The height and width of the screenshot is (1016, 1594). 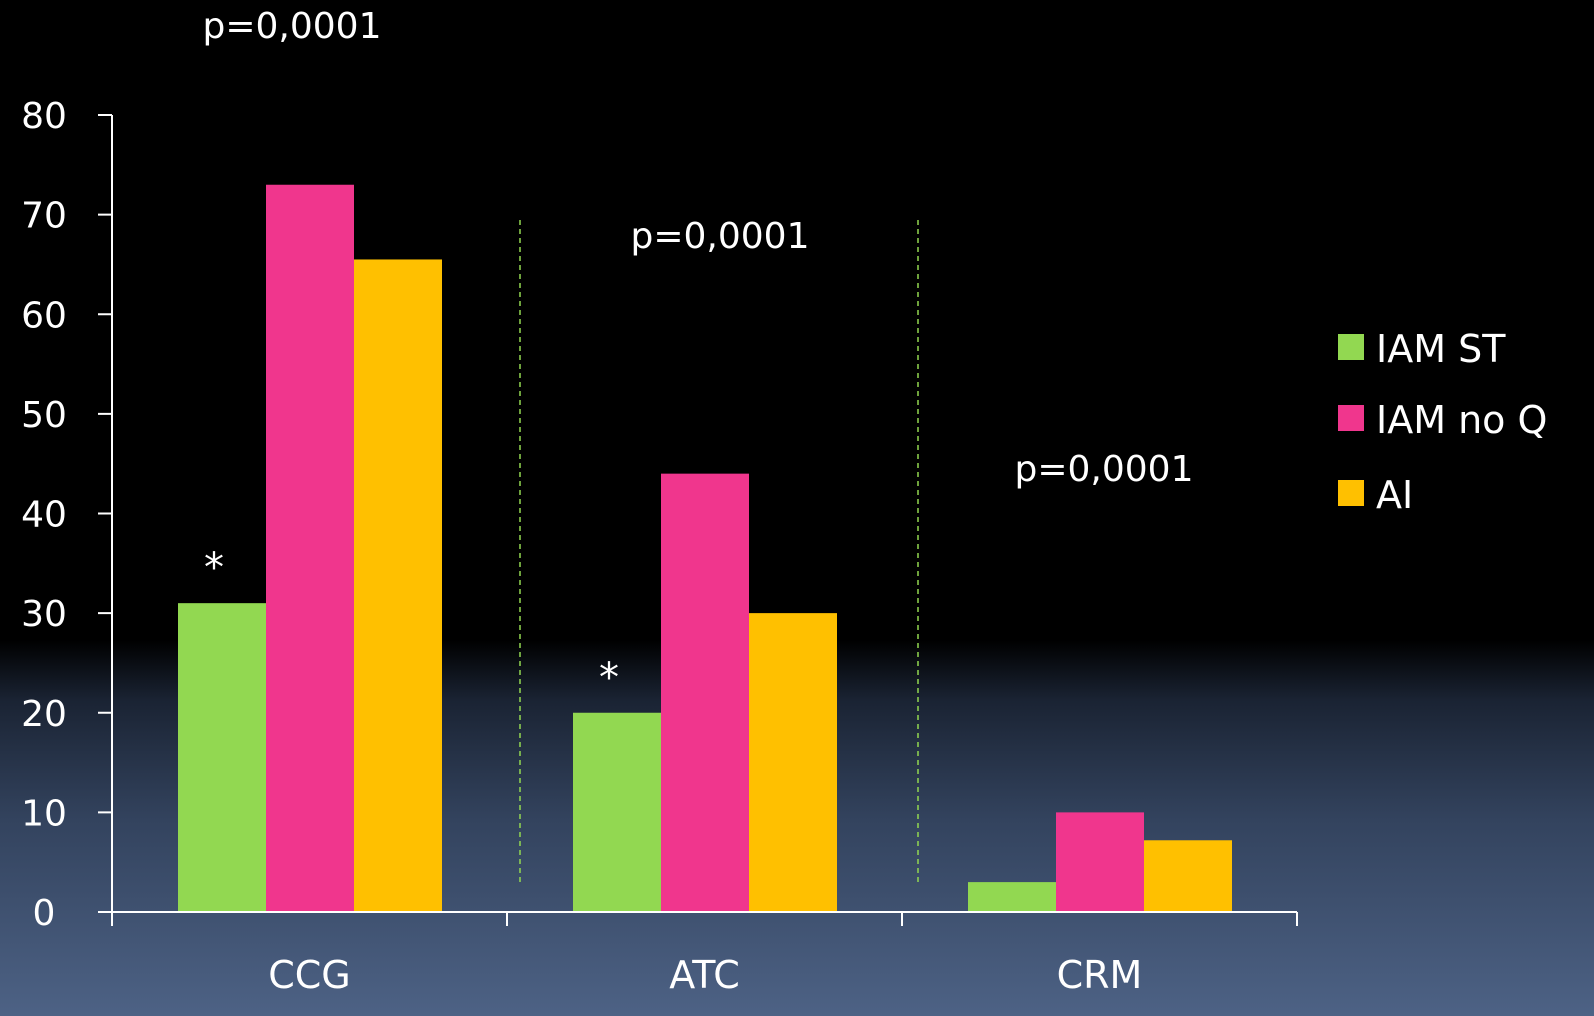 I want to click on legend-swatch-iam-no-q, so click(x=1351, y=418).